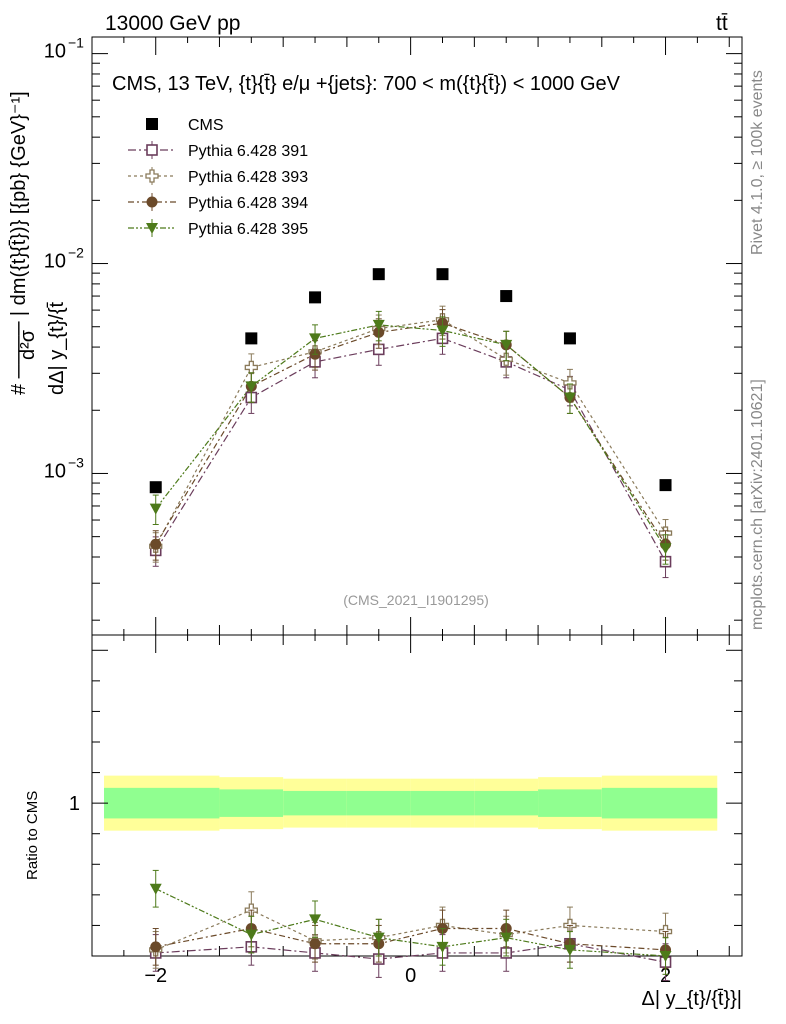  Describe the element at coordinates (722, 23) in the screenshot. I see `process-label: tt̄` at that location.